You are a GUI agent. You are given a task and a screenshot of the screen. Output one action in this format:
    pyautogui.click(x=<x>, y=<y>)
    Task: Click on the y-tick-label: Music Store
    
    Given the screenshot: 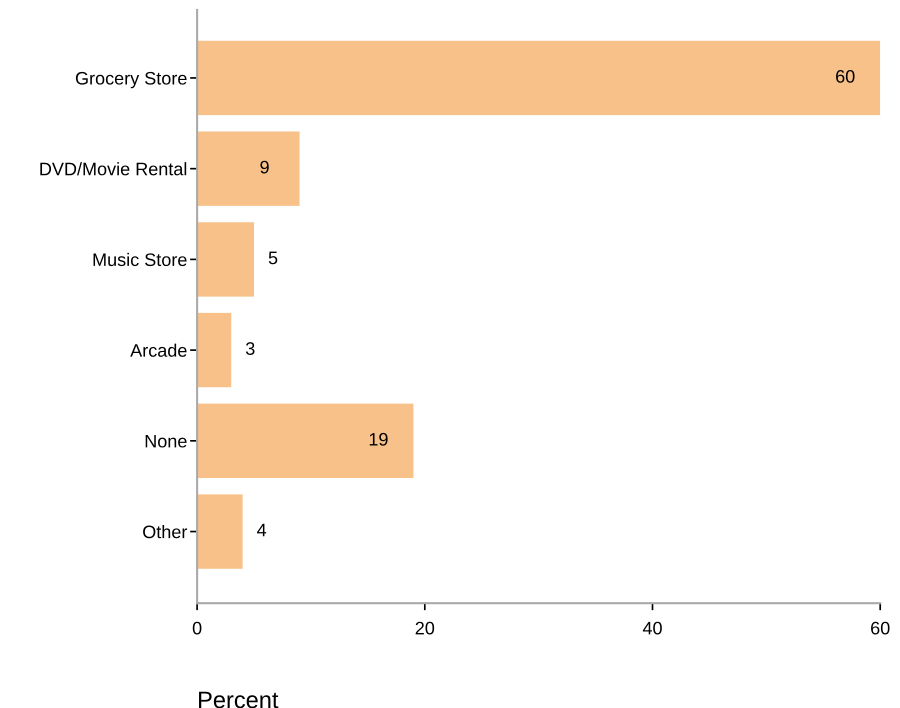 What is the action you would take?
    pyautogui.click(x=140, y=259)
    